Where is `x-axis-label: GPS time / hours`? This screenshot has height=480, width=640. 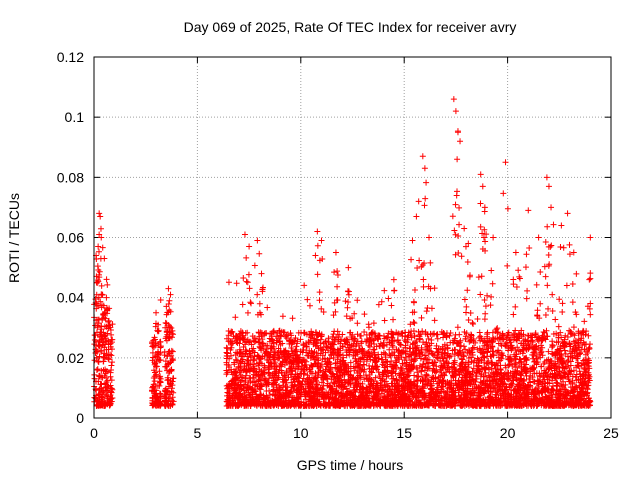
x-axis-label: GPS time / hours is located at coordinates (350, 465).